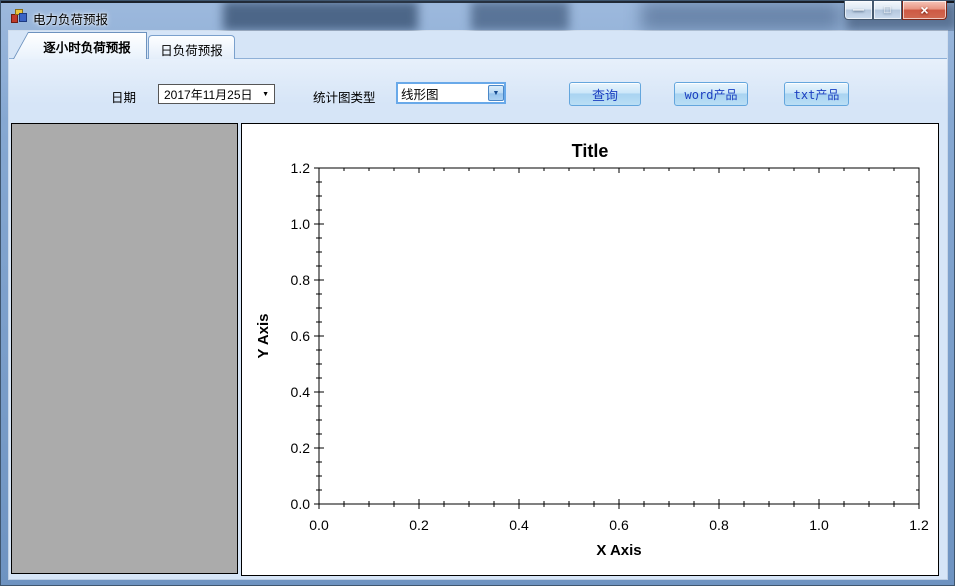  Describe the element at coordinates (605, 94) in the screenshot. I see `query-button: 查询` at that location.